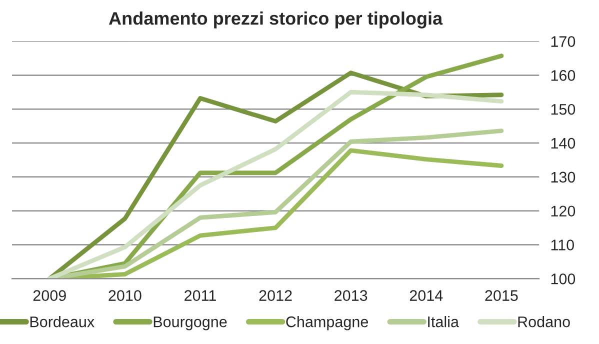 This screenshot has width=599, height=344. Describe the element at coordinates (426, 295) in the screenshot. I see `x-tick-label: 2014` at that location.